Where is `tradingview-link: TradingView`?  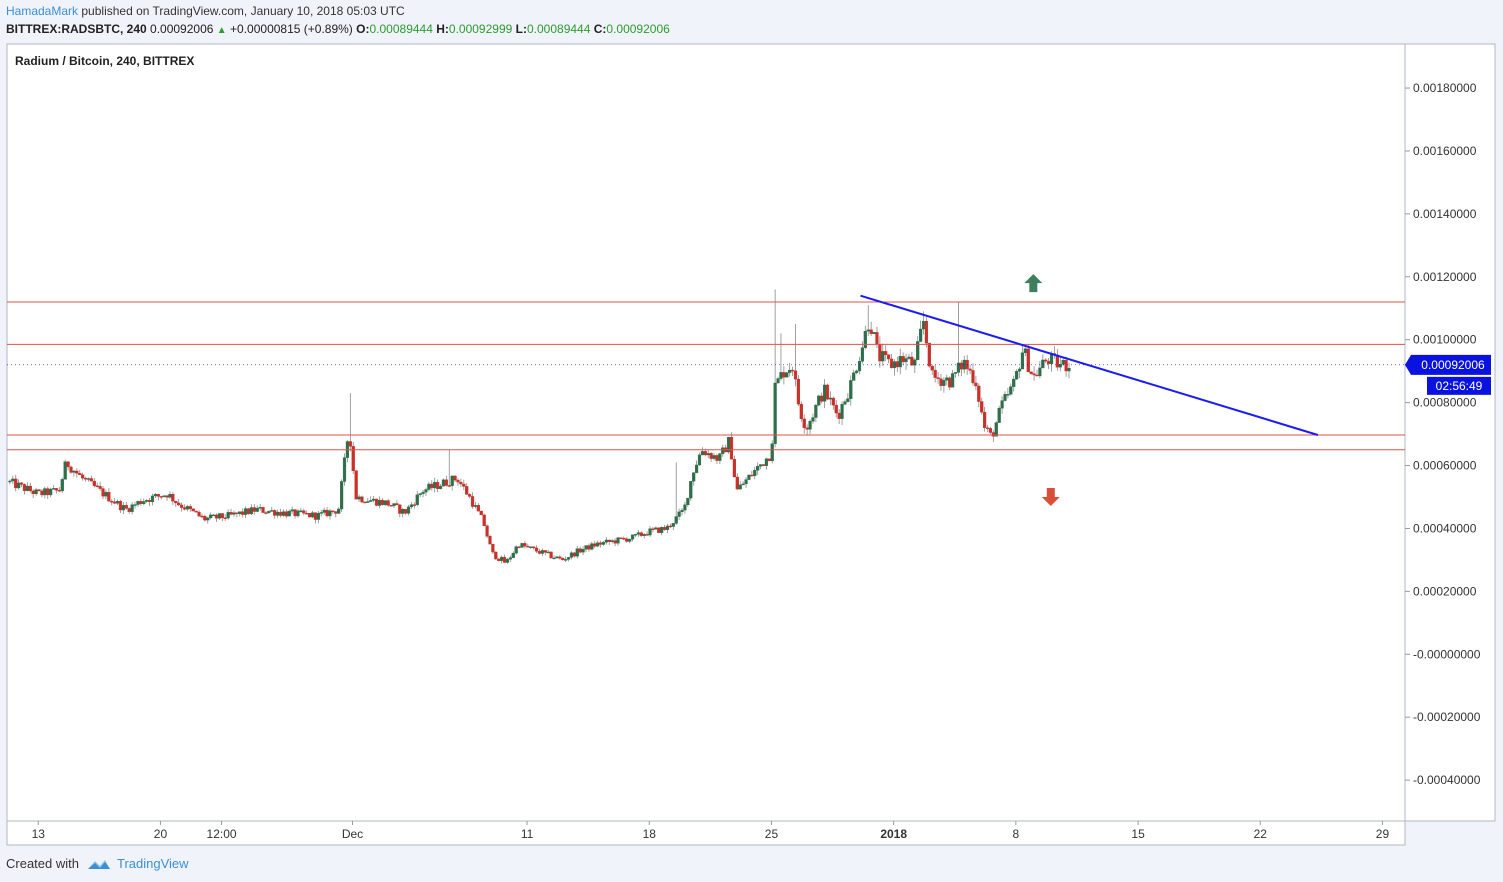
tradingview-link: TradingView is located at coordinates (152, 863).